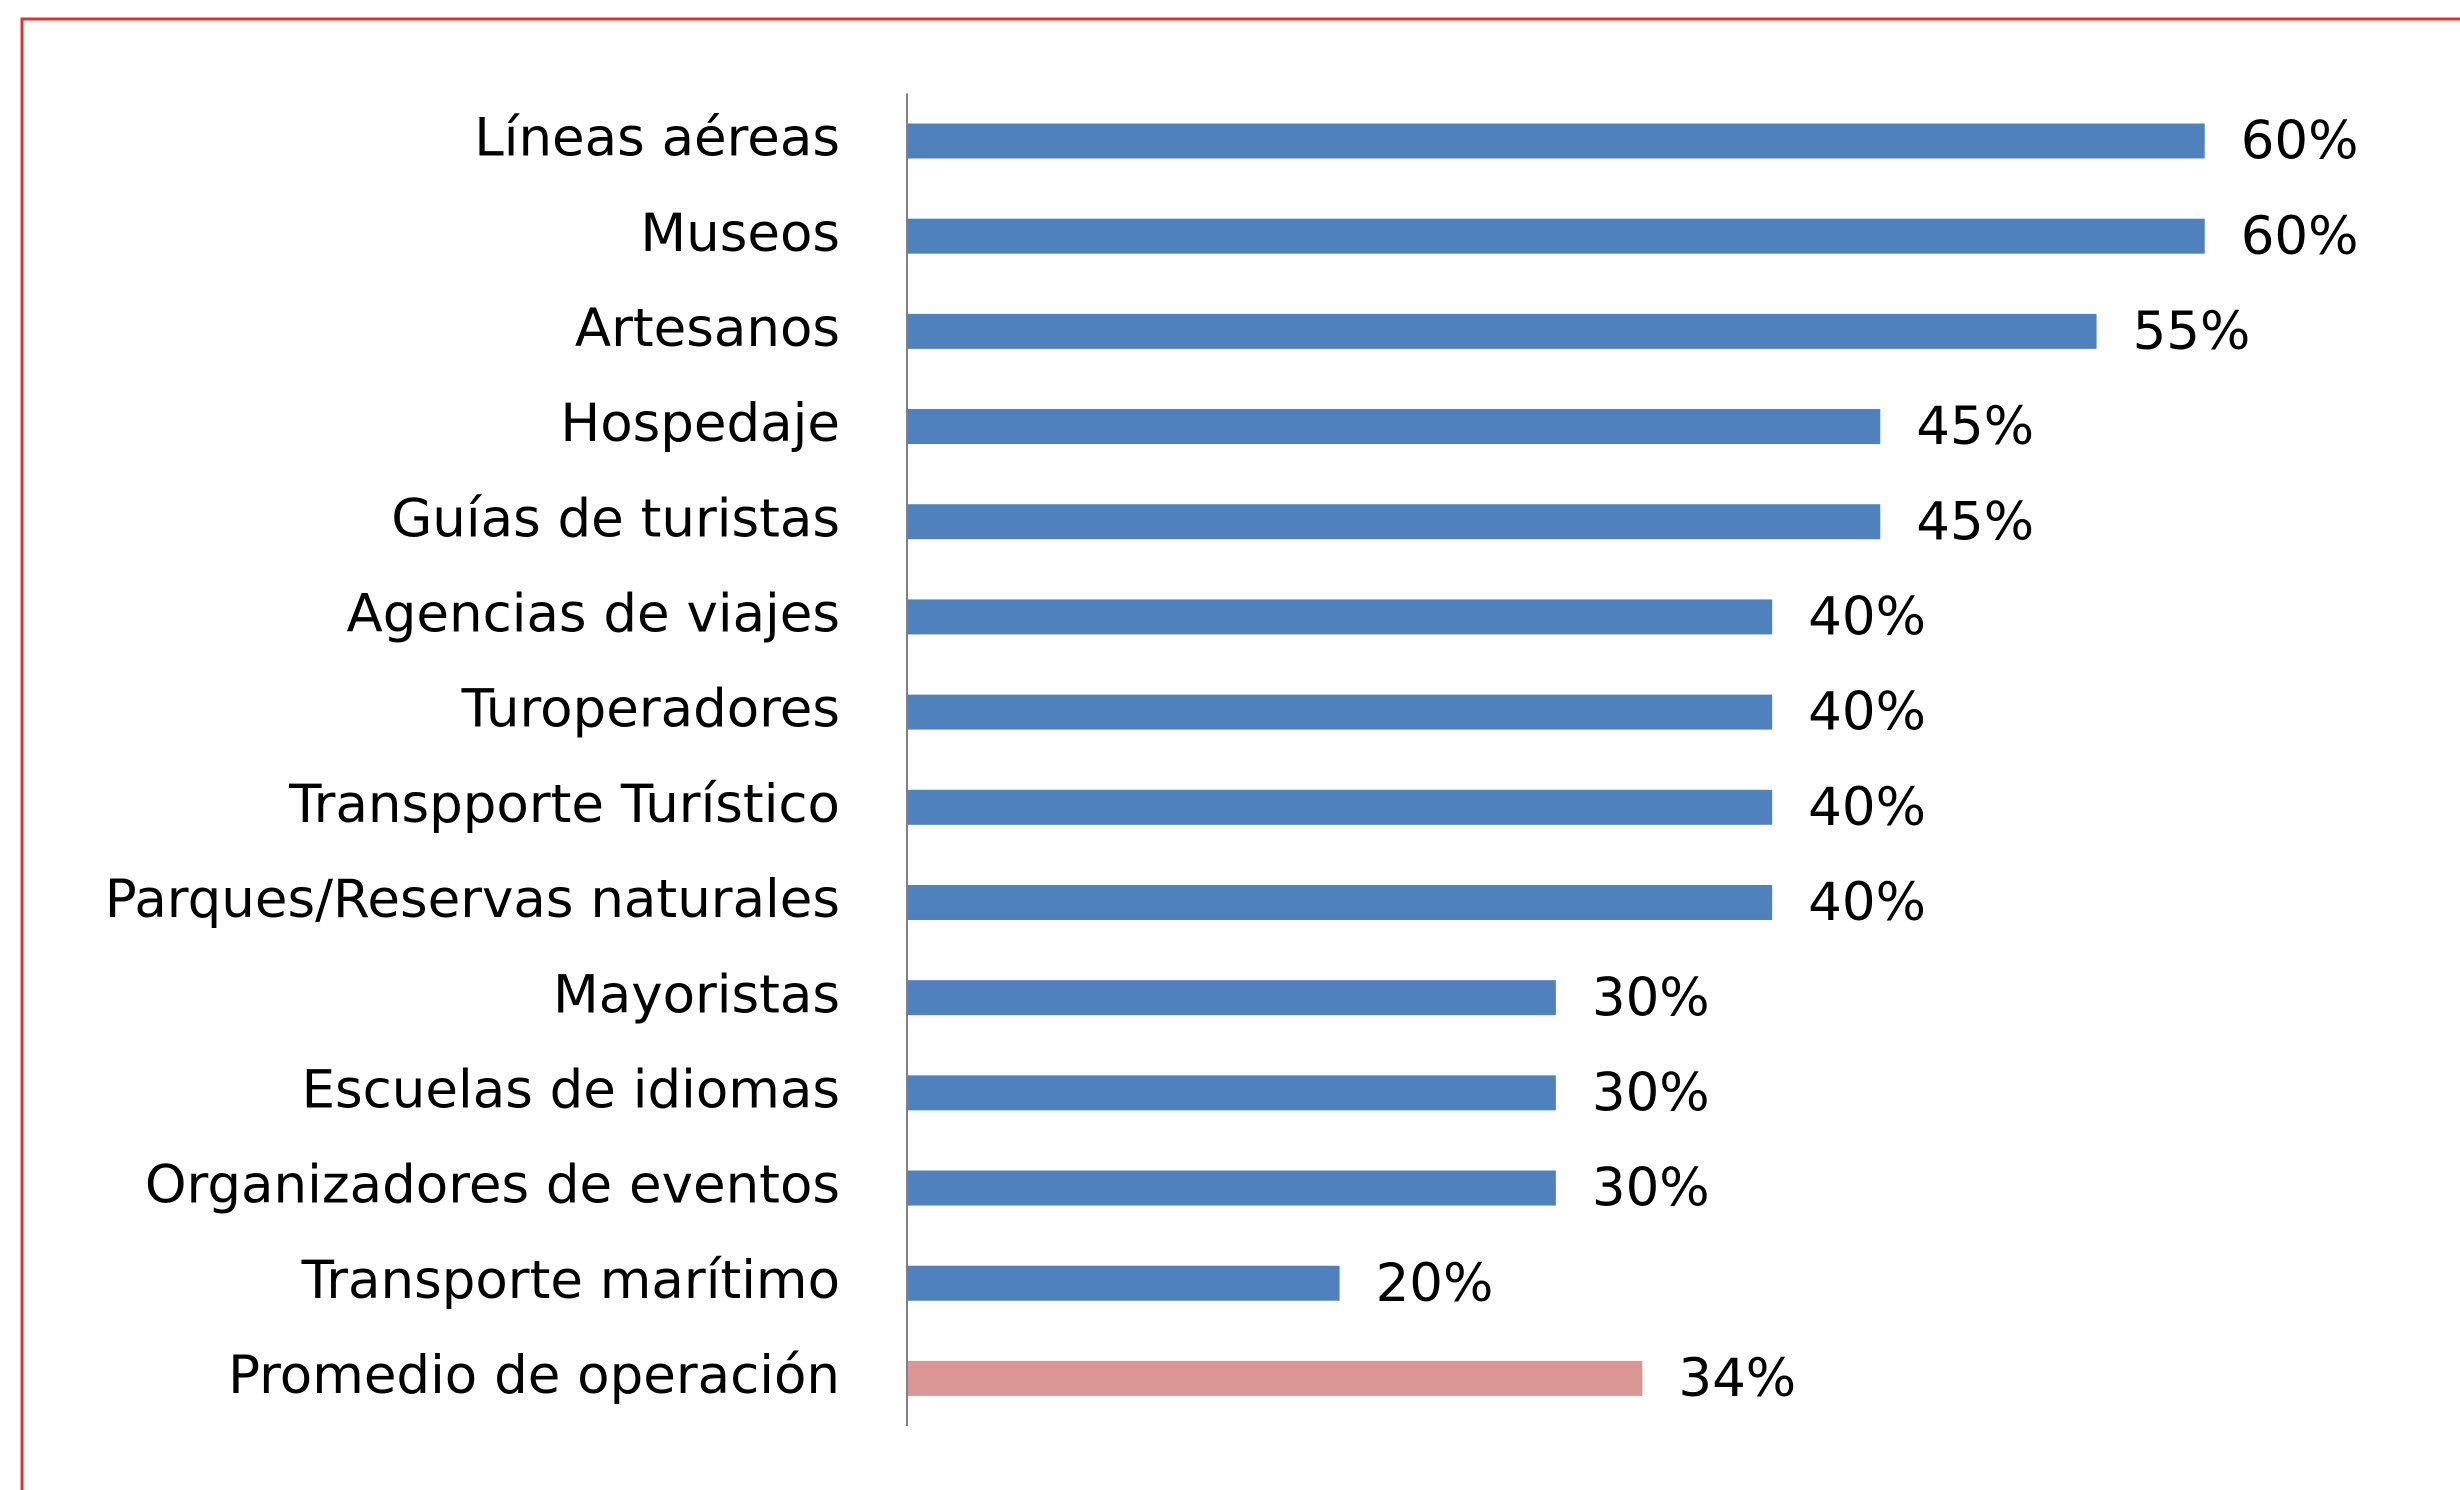 The width and height of the screenshot is (2460, 1490). Describe the element at coordinates (650, 709) in the screenshot. I see `y-tick-label: Turoperadores` at that location.